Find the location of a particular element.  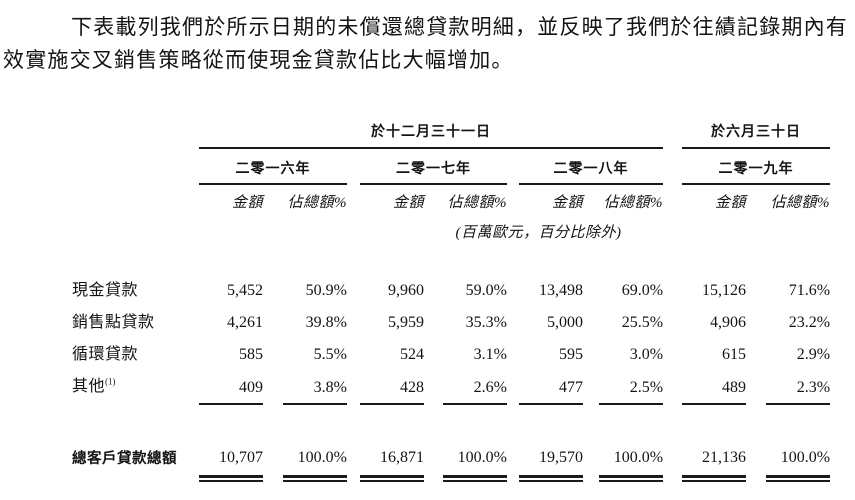

pct-cell: 35.3% is located at coordinates (486, 322).